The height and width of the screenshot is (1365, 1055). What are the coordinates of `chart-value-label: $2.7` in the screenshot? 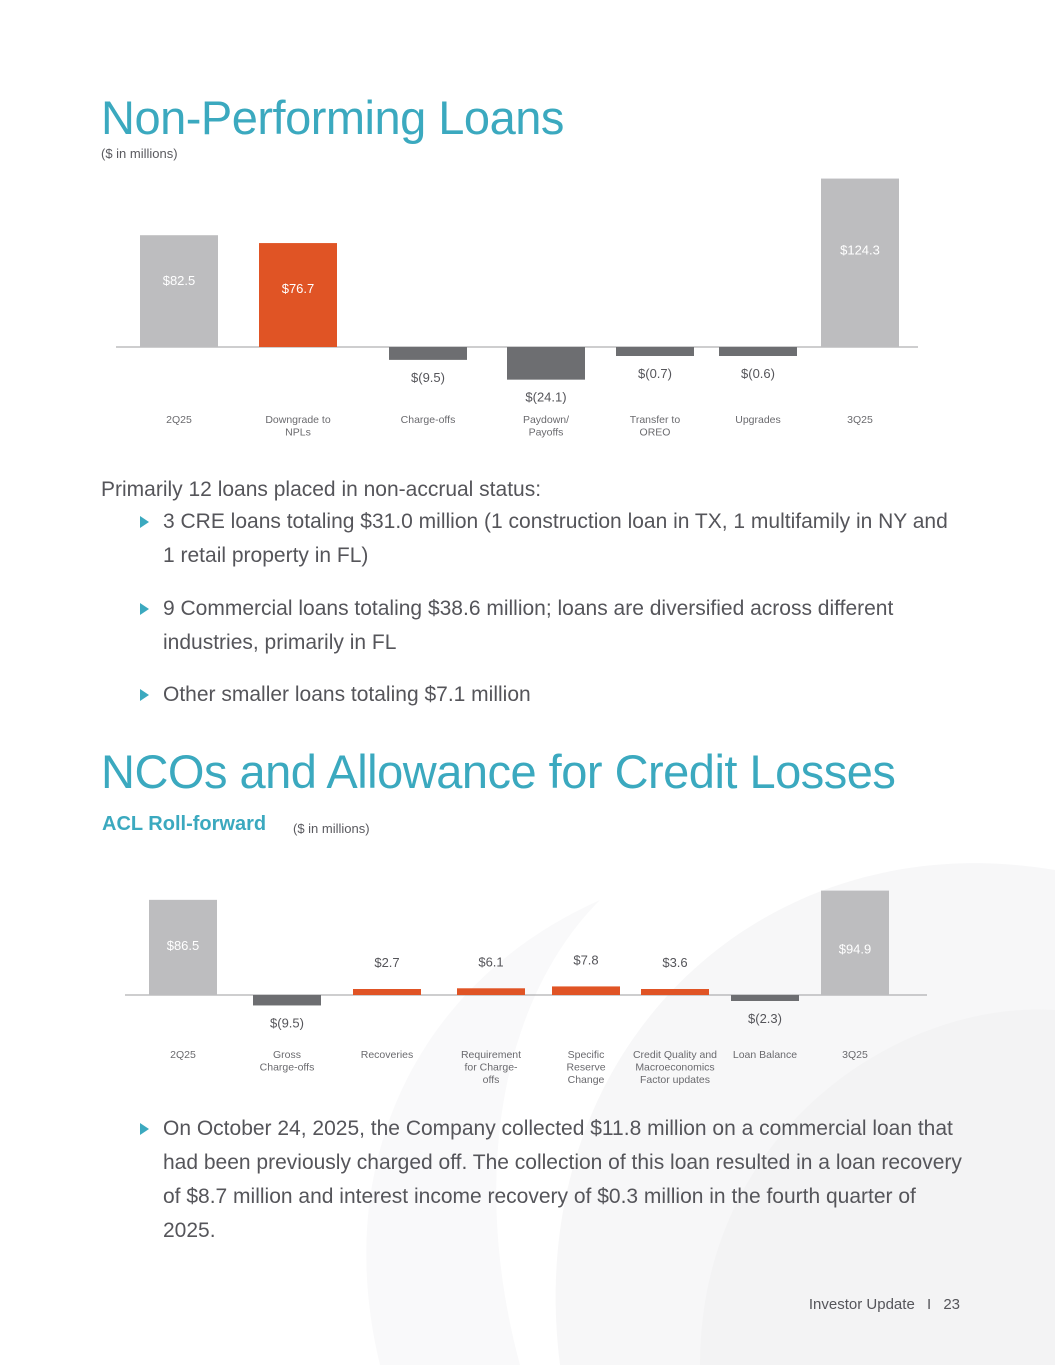 It's located at (386, 962).